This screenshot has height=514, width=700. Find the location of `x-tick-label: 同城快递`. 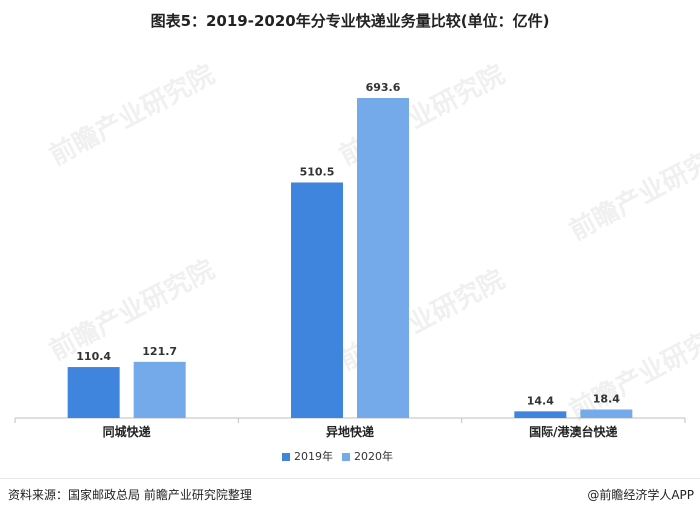

x-tick-label: 同城快递 is located at coordinates (127, 431).